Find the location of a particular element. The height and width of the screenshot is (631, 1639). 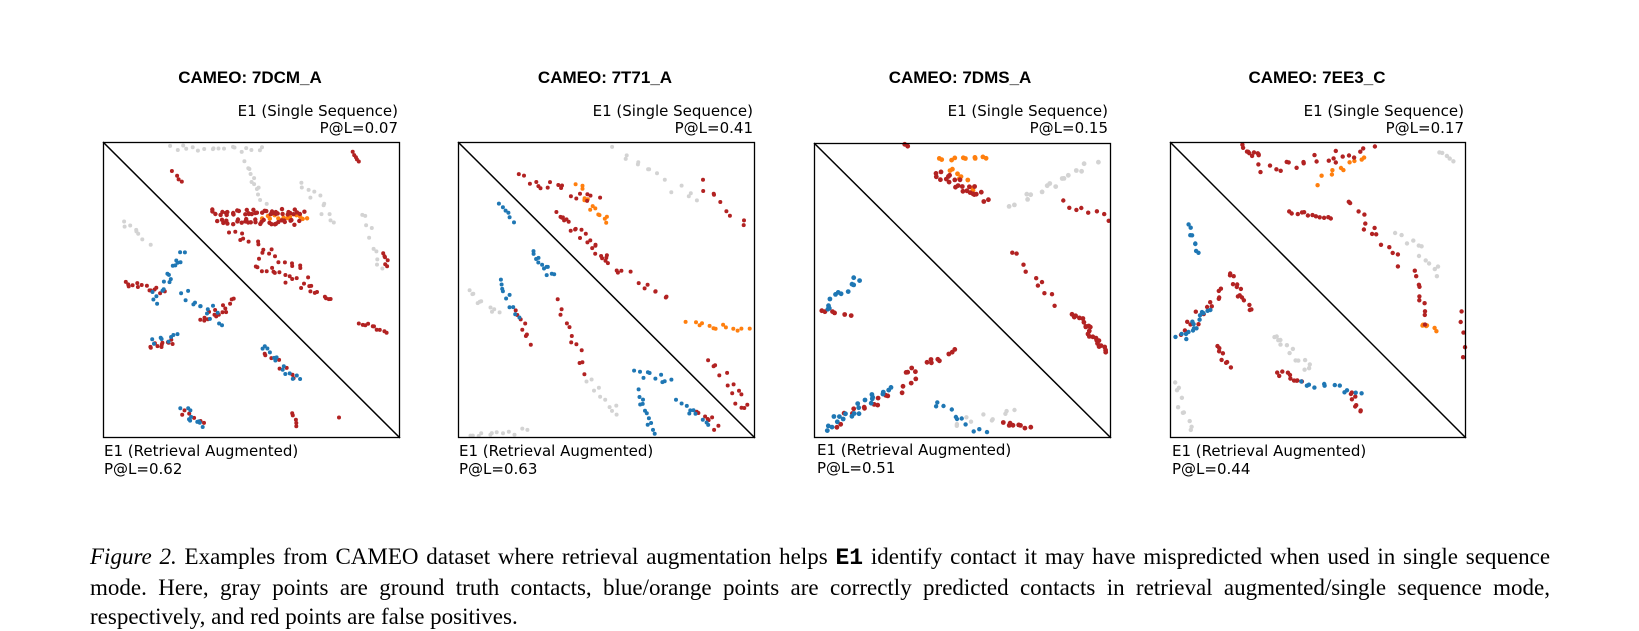

diagonal-line is located at coordinates (606, 290).